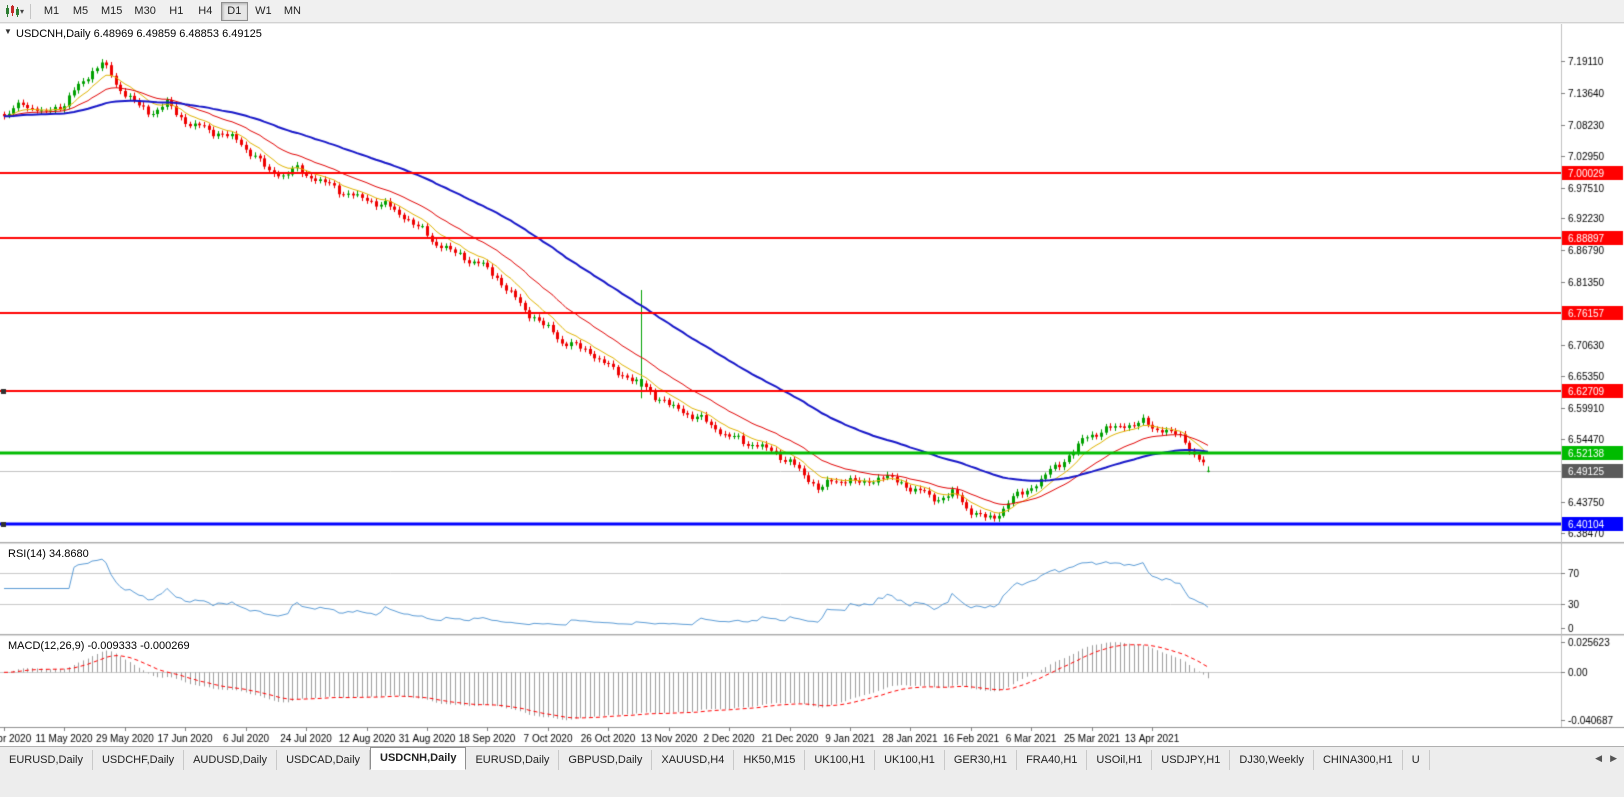  What do you see at coordinates (1052, 760) in the screenshot?
I see `chart-tab-fra40-h1: FRA40,H1` at bounding box center [1052, 760].